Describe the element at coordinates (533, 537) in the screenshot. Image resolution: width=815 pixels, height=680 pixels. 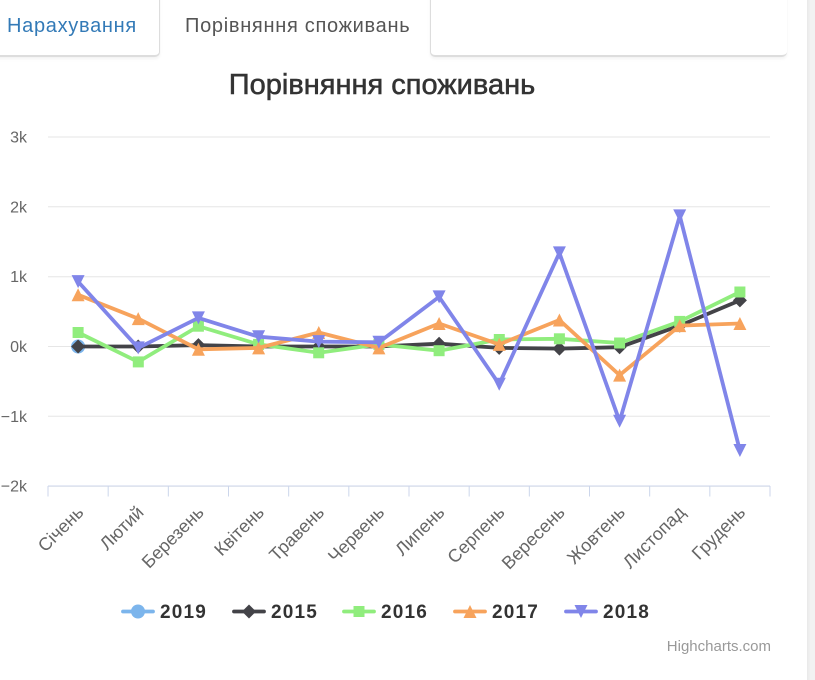
I see `svg-text: Вересень` at that location.